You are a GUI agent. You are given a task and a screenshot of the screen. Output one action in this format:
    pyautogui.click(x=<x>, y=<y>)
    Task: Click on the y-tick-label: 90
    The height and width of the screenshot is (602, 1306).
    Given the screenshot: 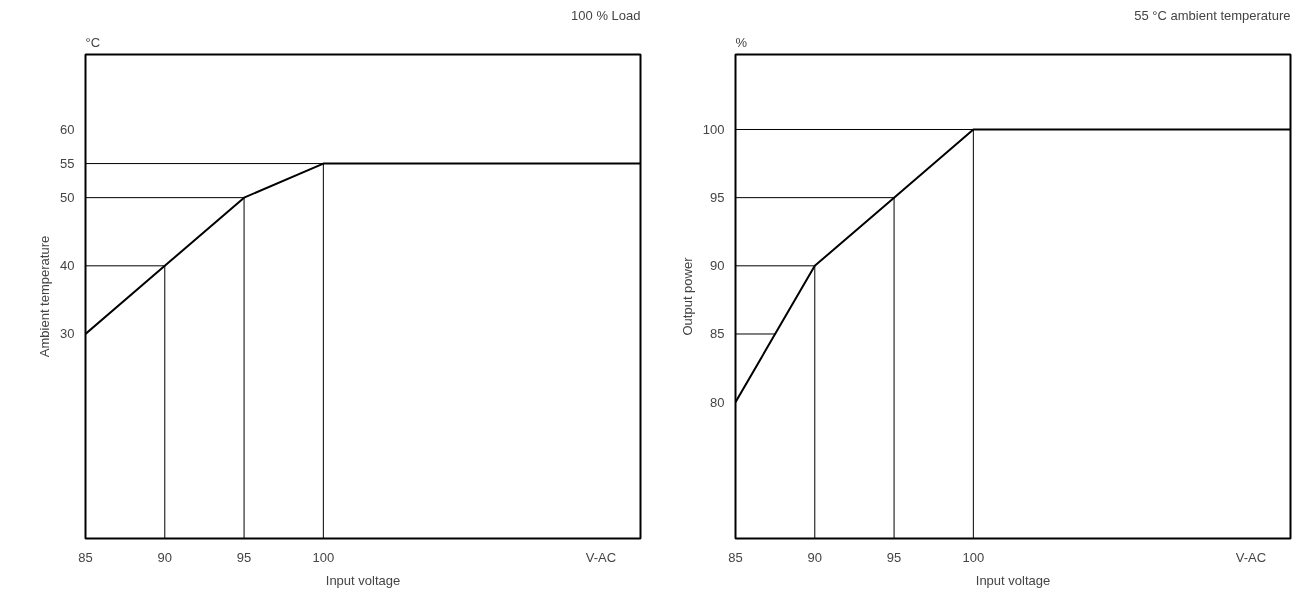 What is the action you would take?
    pyautogui.click(x=717, y=266)
    